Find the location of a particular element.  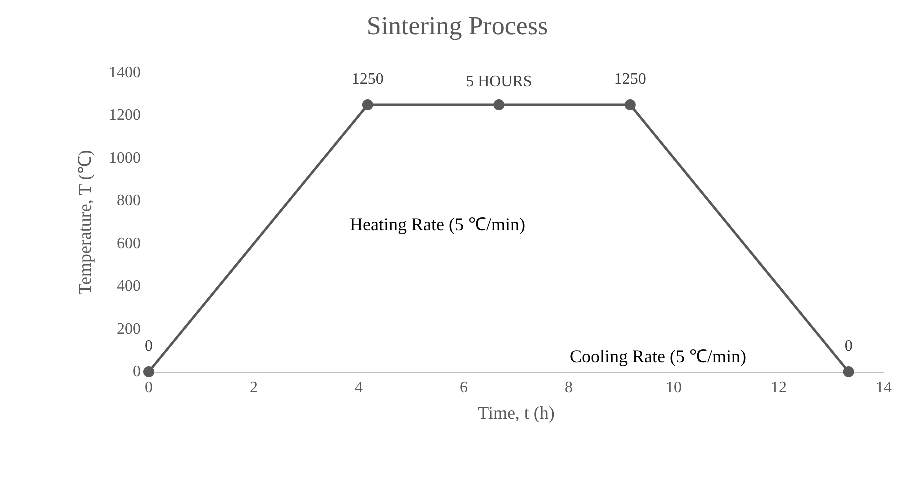

x-tick-label: 4 is located at coordinates (359, 388).